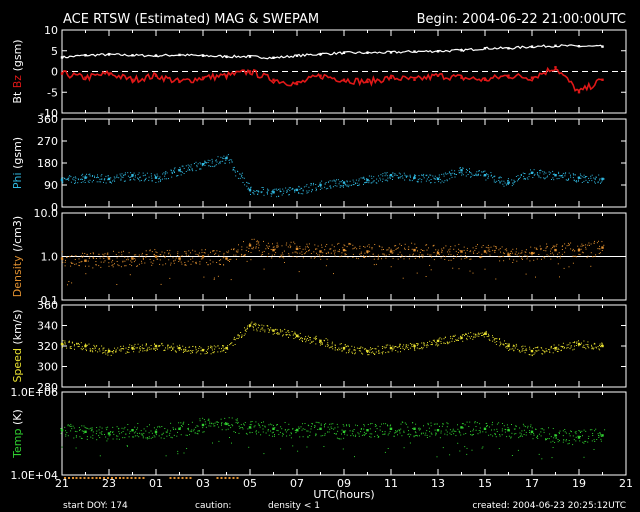  What do you see at coordinates (367, 251) in the screenshot?
I see `point-density` at bounding box center [367, 251].